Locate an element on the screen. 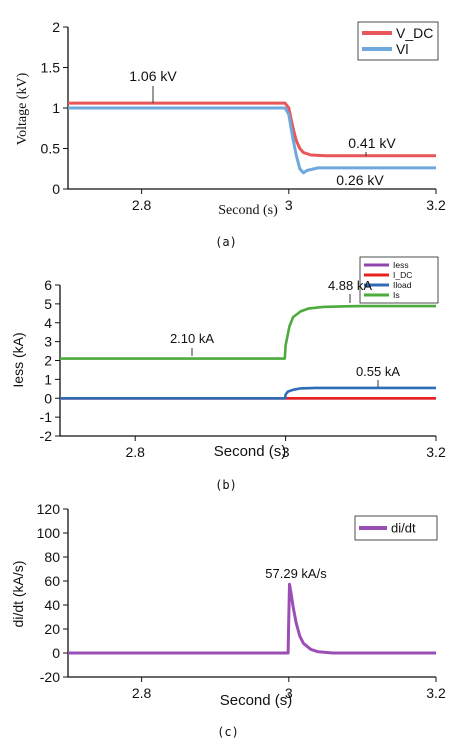  panel-c-ytick-label: 40 is located at coordinates (52, 605).